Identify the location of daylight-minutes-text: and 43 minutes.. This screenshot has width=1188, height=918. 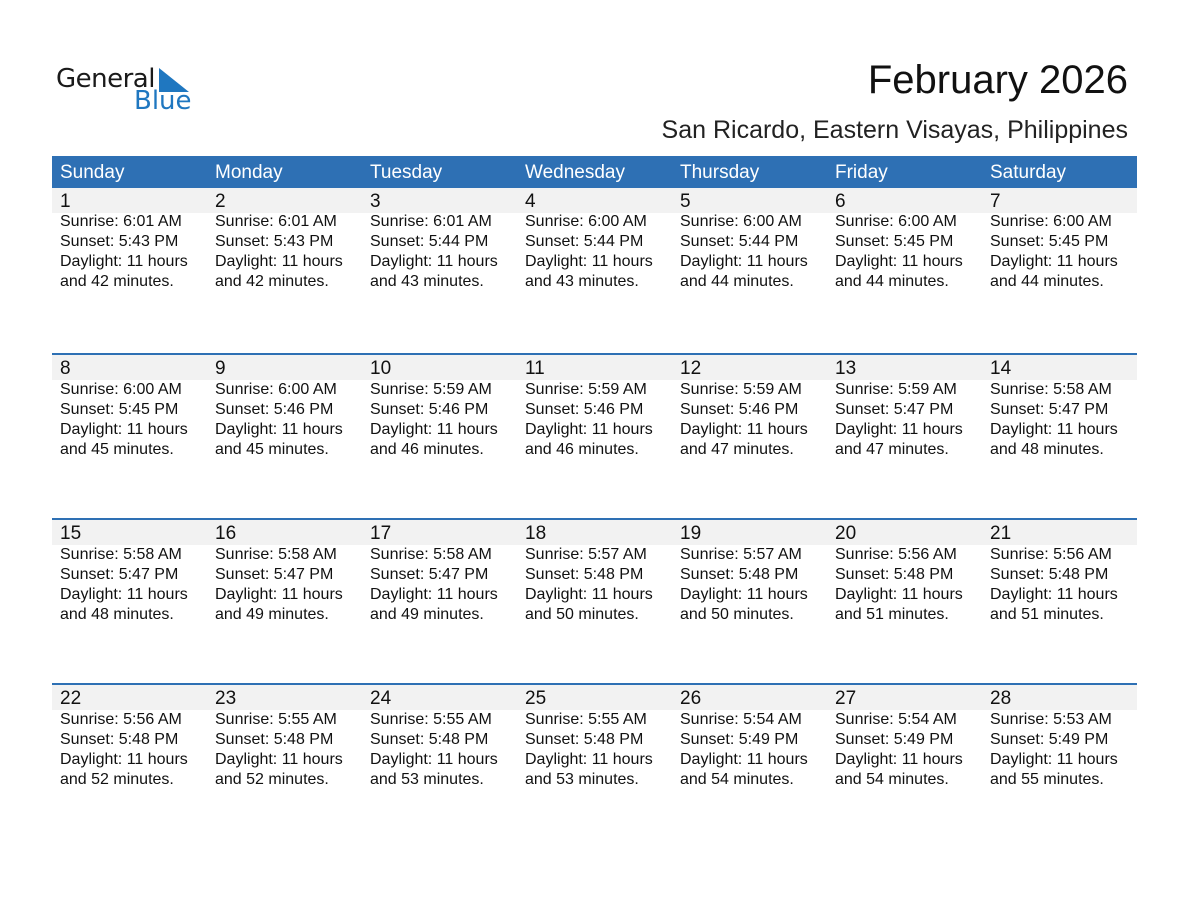
(582, 281).